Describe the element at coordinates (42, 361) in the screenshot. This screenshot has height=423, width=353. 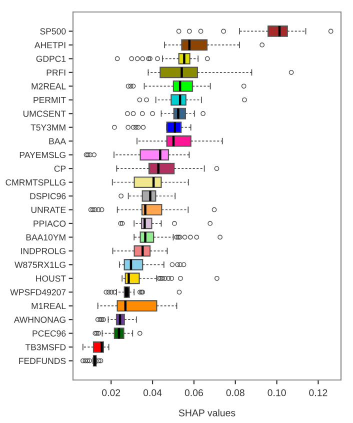
I see `y-tick-label: FEDFUNDS` at that location.